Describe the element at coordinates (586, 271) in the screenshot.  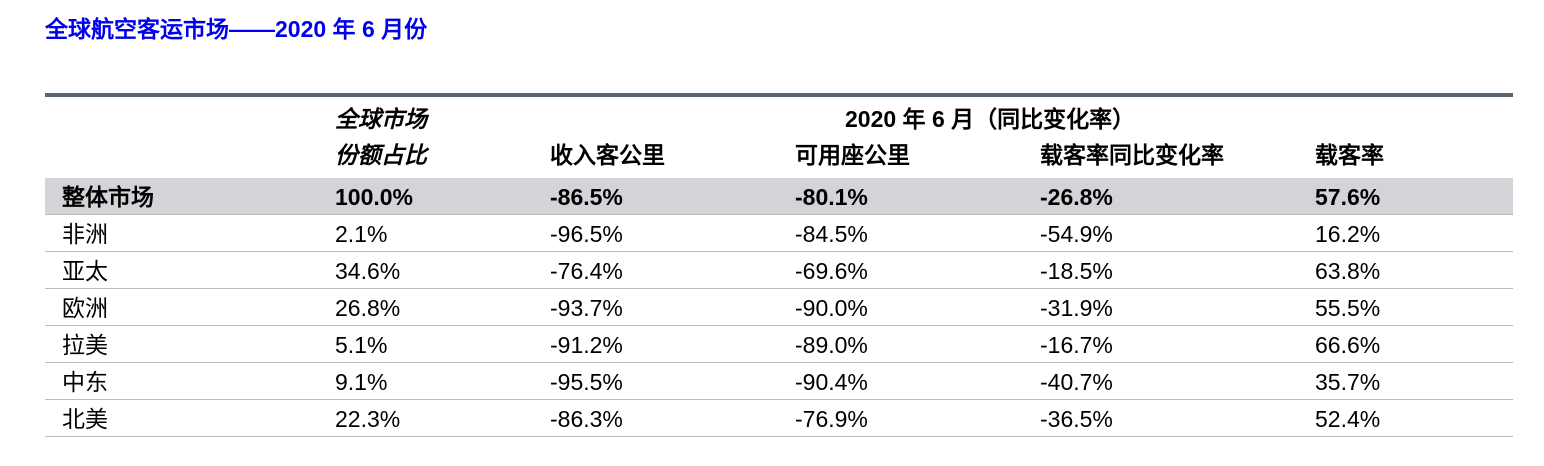
I see `table-cell: -76.4%` at that location.